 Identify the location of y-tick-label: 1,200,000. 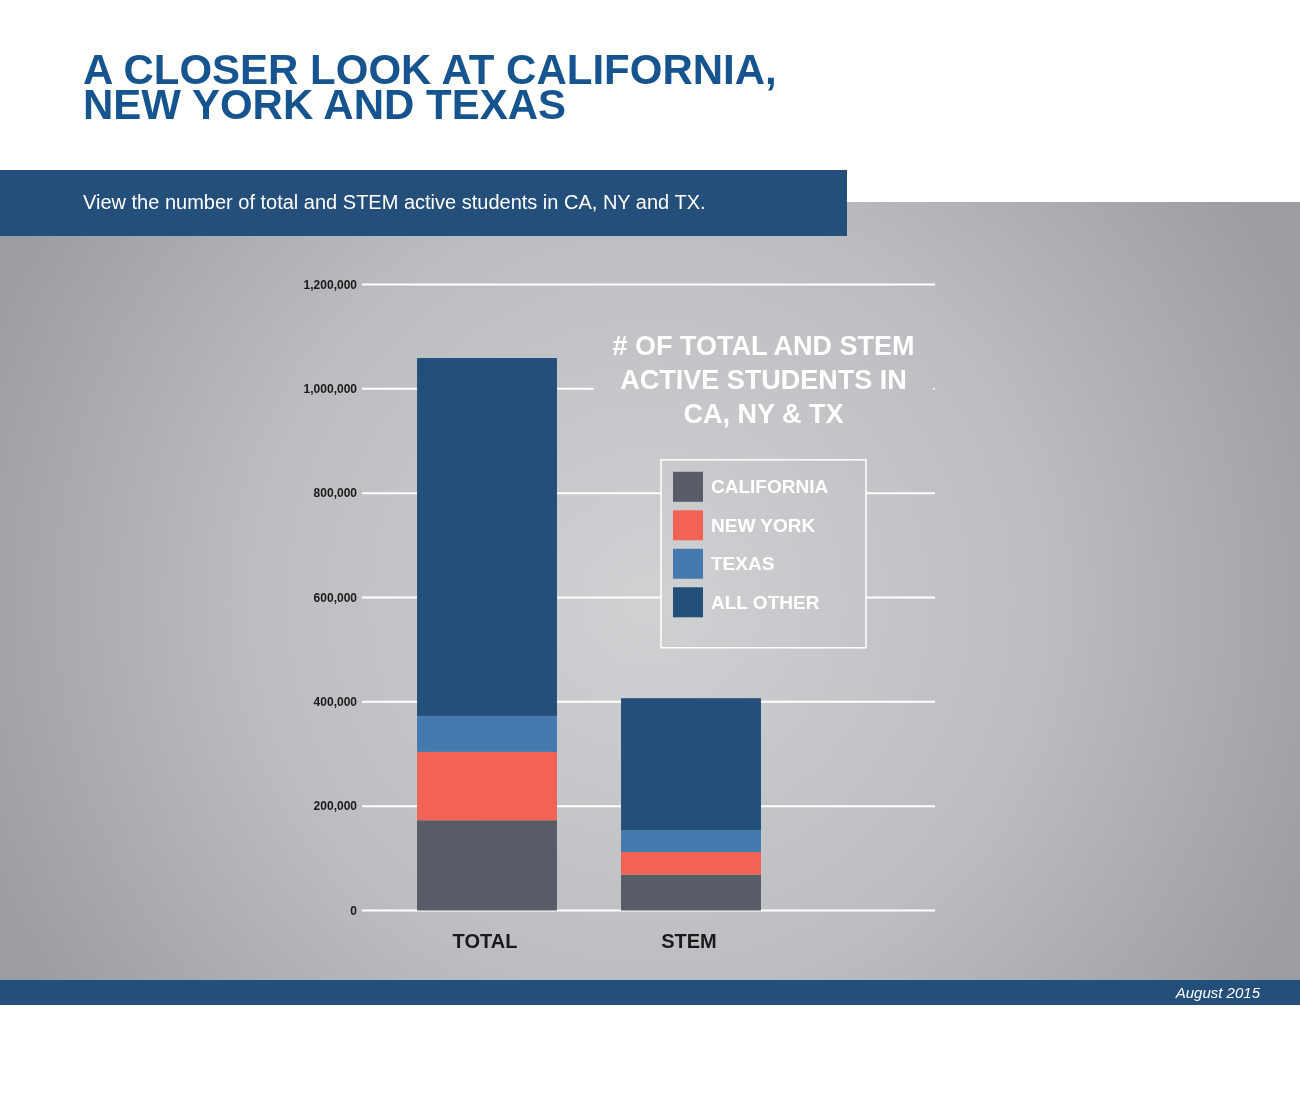
(330, 284).